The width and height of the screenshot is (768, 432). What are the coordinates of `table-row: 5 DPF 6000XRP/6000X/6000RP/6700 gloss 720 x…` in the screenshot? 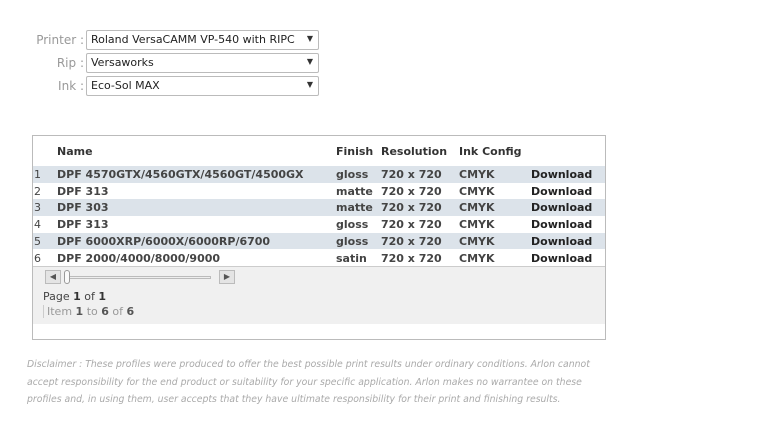 It's located at (319, 241).